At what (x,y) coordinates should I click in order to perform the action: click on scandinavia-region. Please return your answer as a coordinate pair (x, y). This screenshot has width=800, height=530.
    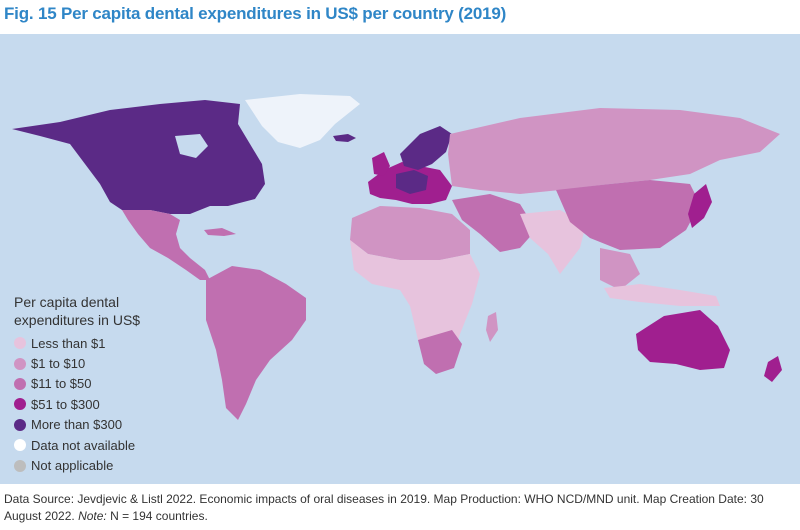
    Looking at the image, I should click on (426, 148).